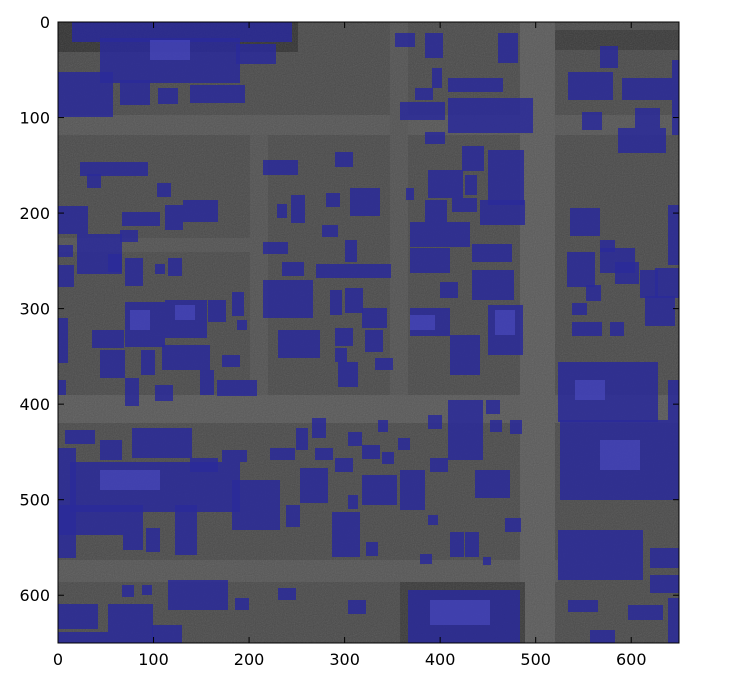  What do you see at coordinates (34, 404) in the screenshot?
I see `y-tick-label: 400` at bounding box center [34, 404].